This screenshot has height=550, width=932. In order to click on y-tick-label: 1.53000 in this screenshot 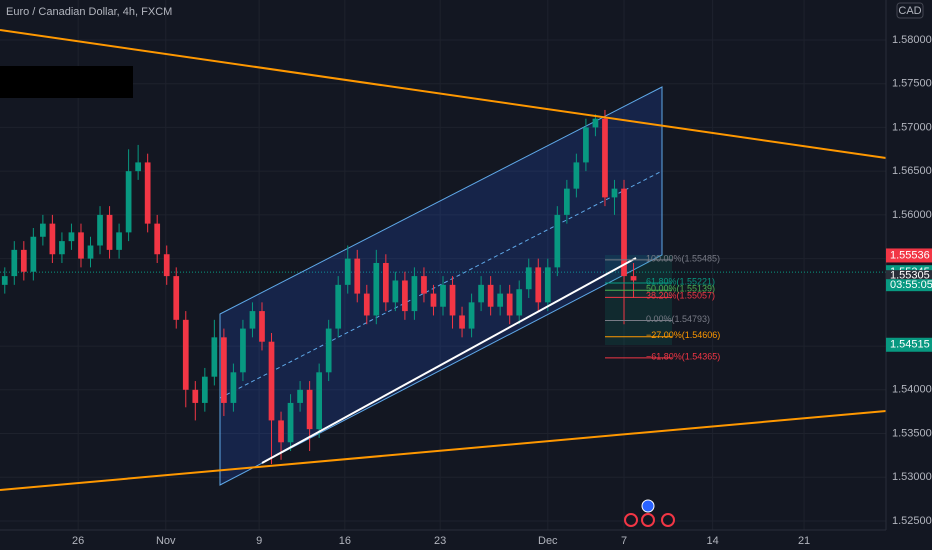, I will do `click(912, 477)`.